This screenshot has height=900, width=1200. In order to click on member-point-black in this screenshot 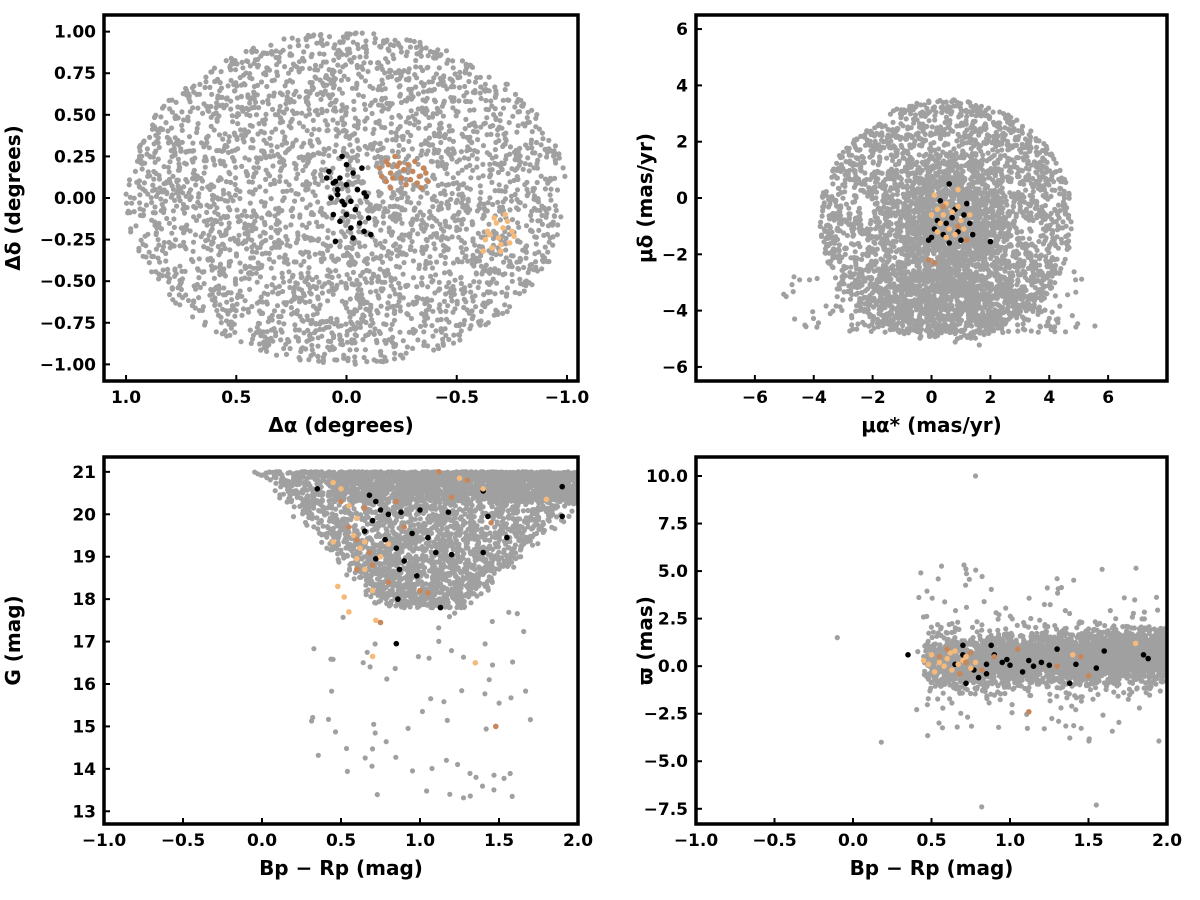, I will do `click(346, 164)`.